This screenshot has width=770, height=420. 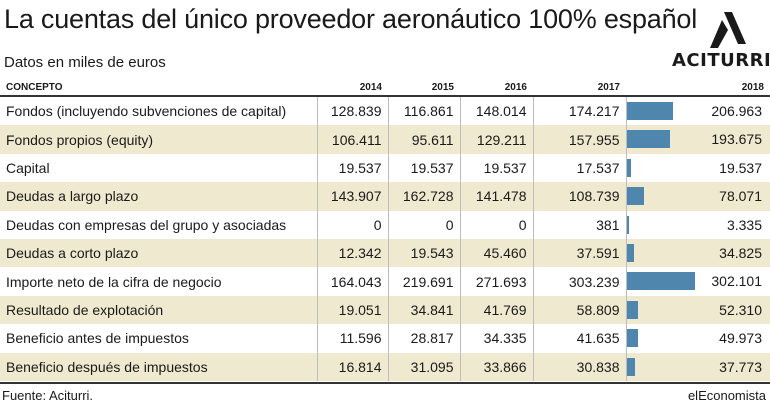 I want to click on value-2018: 3.335, so click(x=744, y=224).